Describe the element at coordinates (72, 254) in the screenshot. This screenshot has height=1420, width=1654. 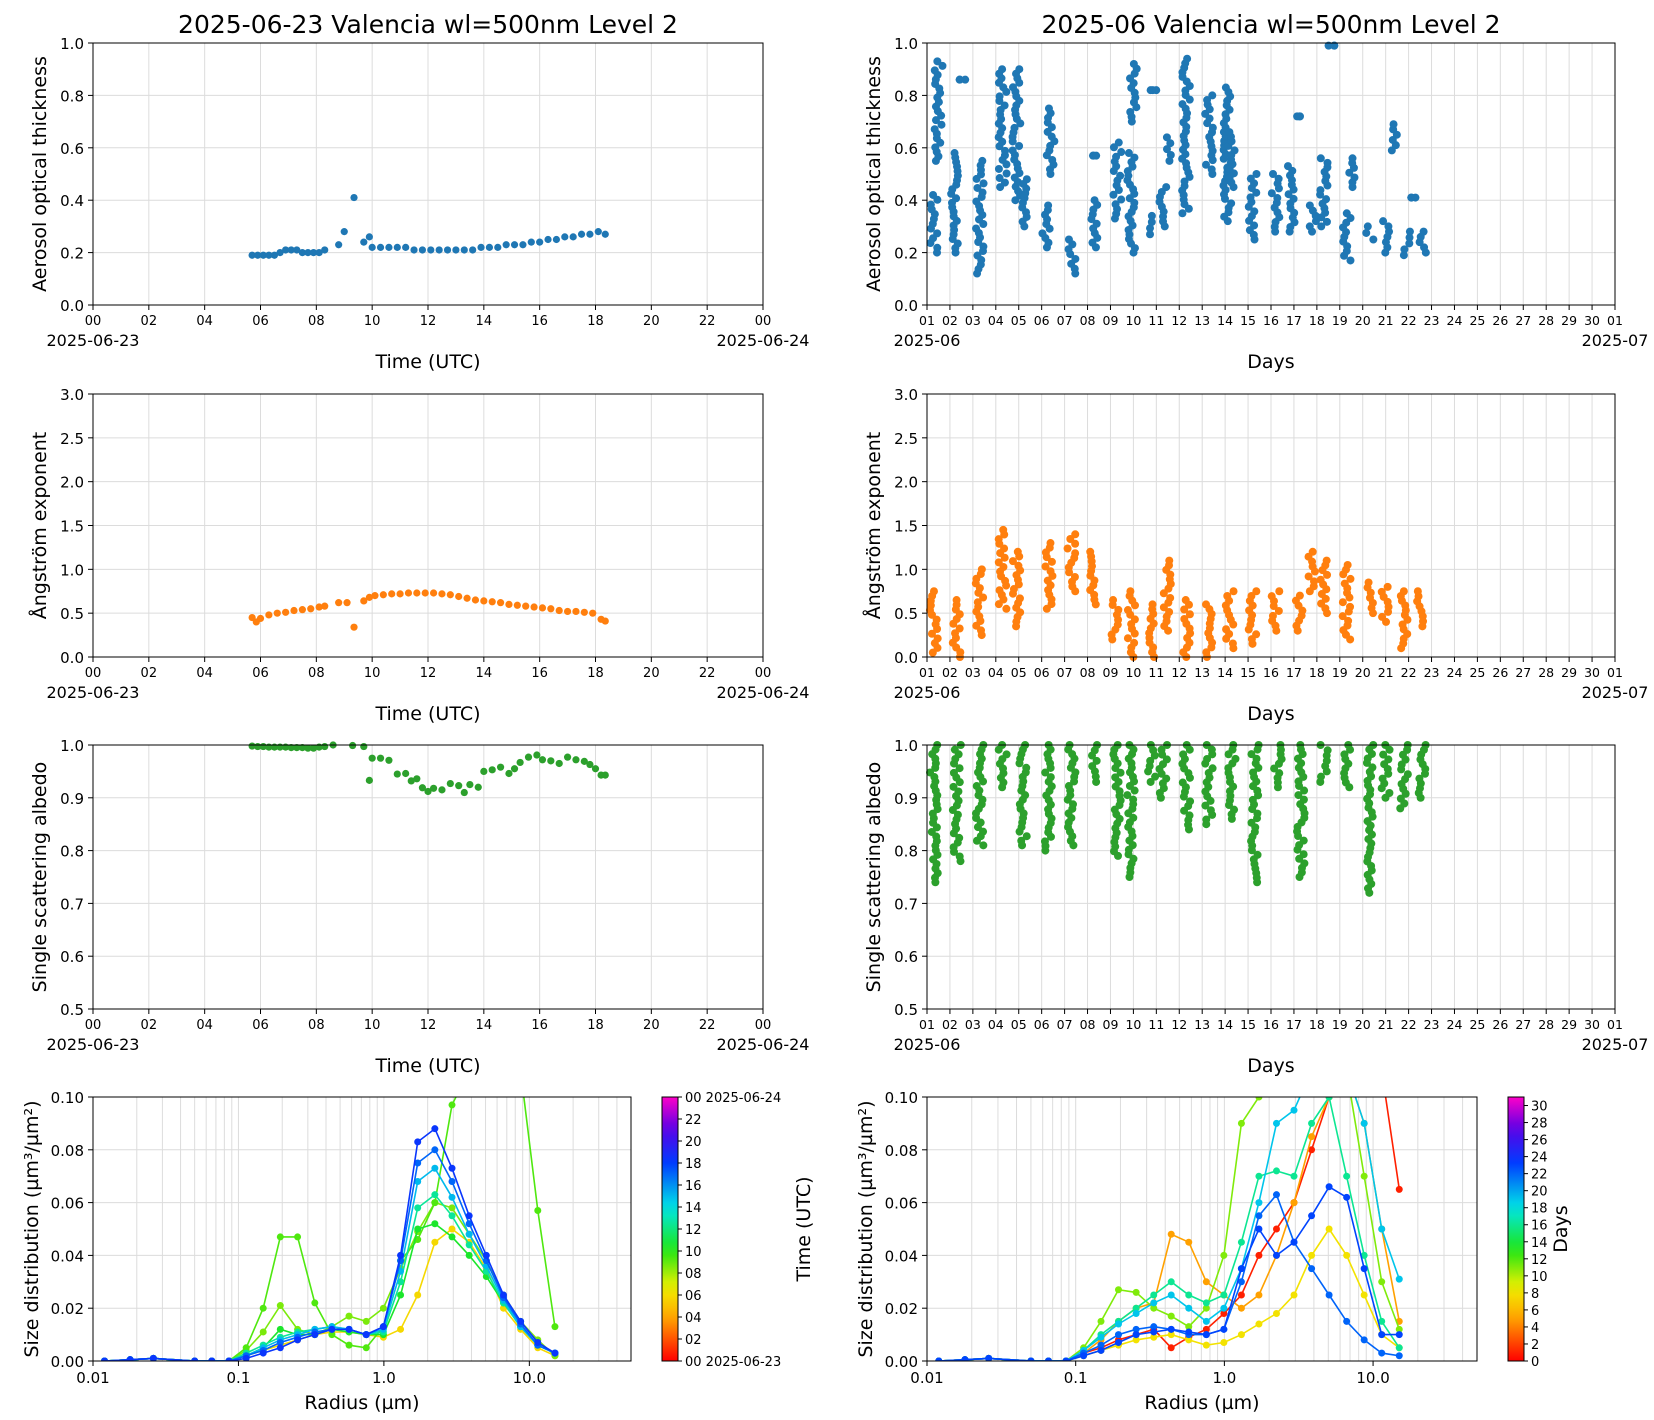
I see `y-tick-label: 0.2` at that location.